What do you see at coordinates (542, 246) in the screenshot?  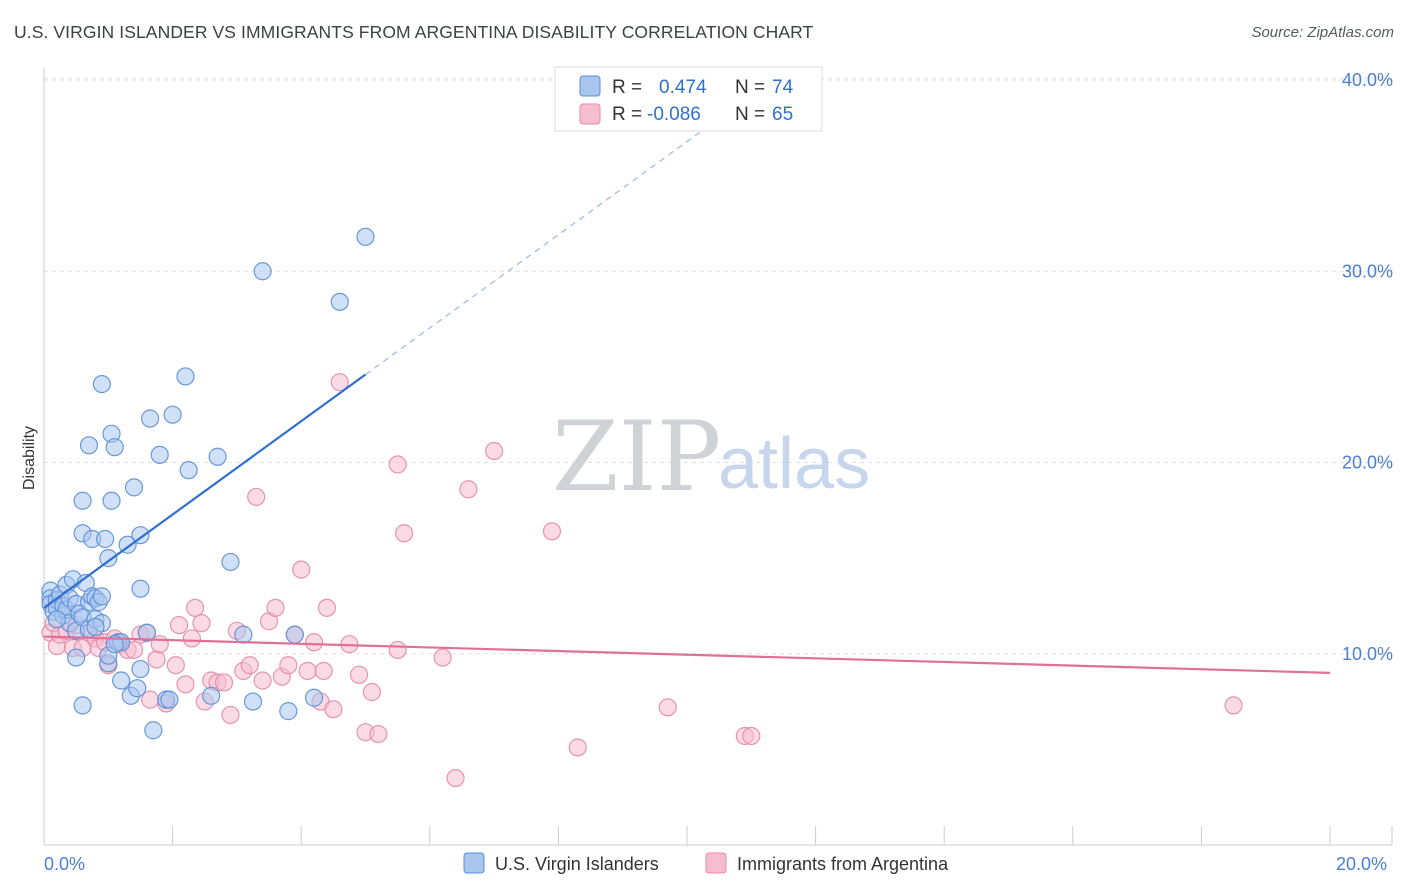 I see `trend-line-virgin-islanders-extension` at bounding box center [542, 246].